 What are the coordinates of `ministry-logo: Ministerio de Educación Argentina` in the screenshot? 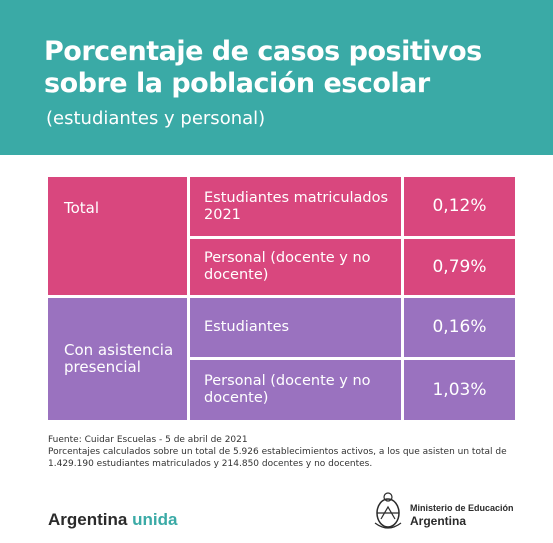 It's located at (462, 515).